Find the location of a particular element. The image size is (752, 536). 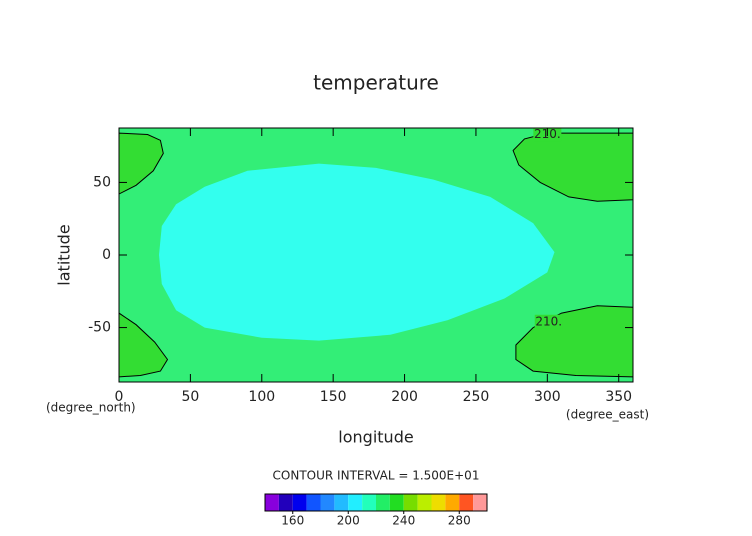

x-tick-label: 200 is located at coordinates (404, 397).